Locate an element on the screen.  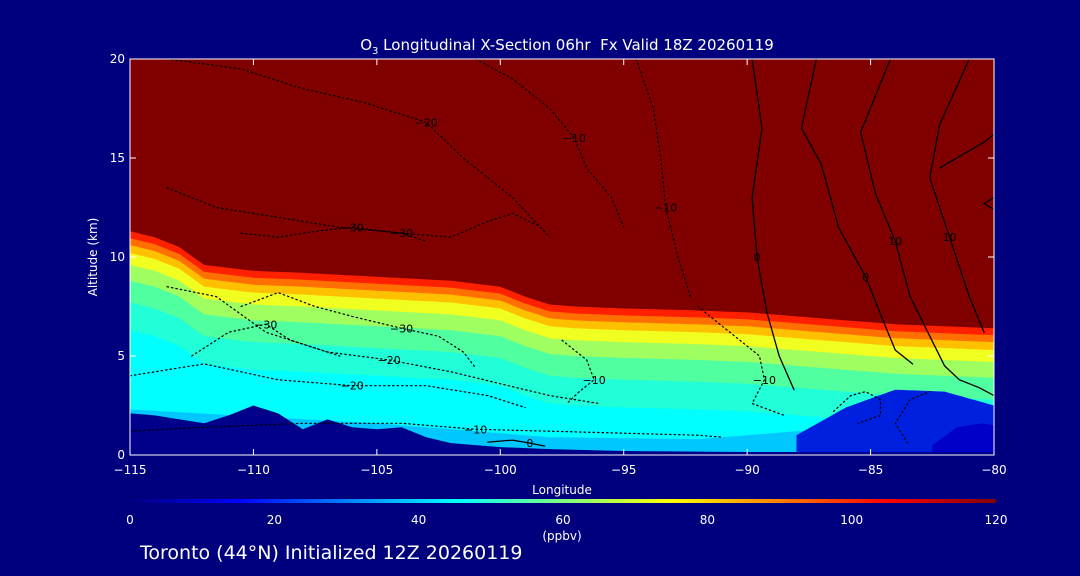
terrain is located at coordinates (562, 430).